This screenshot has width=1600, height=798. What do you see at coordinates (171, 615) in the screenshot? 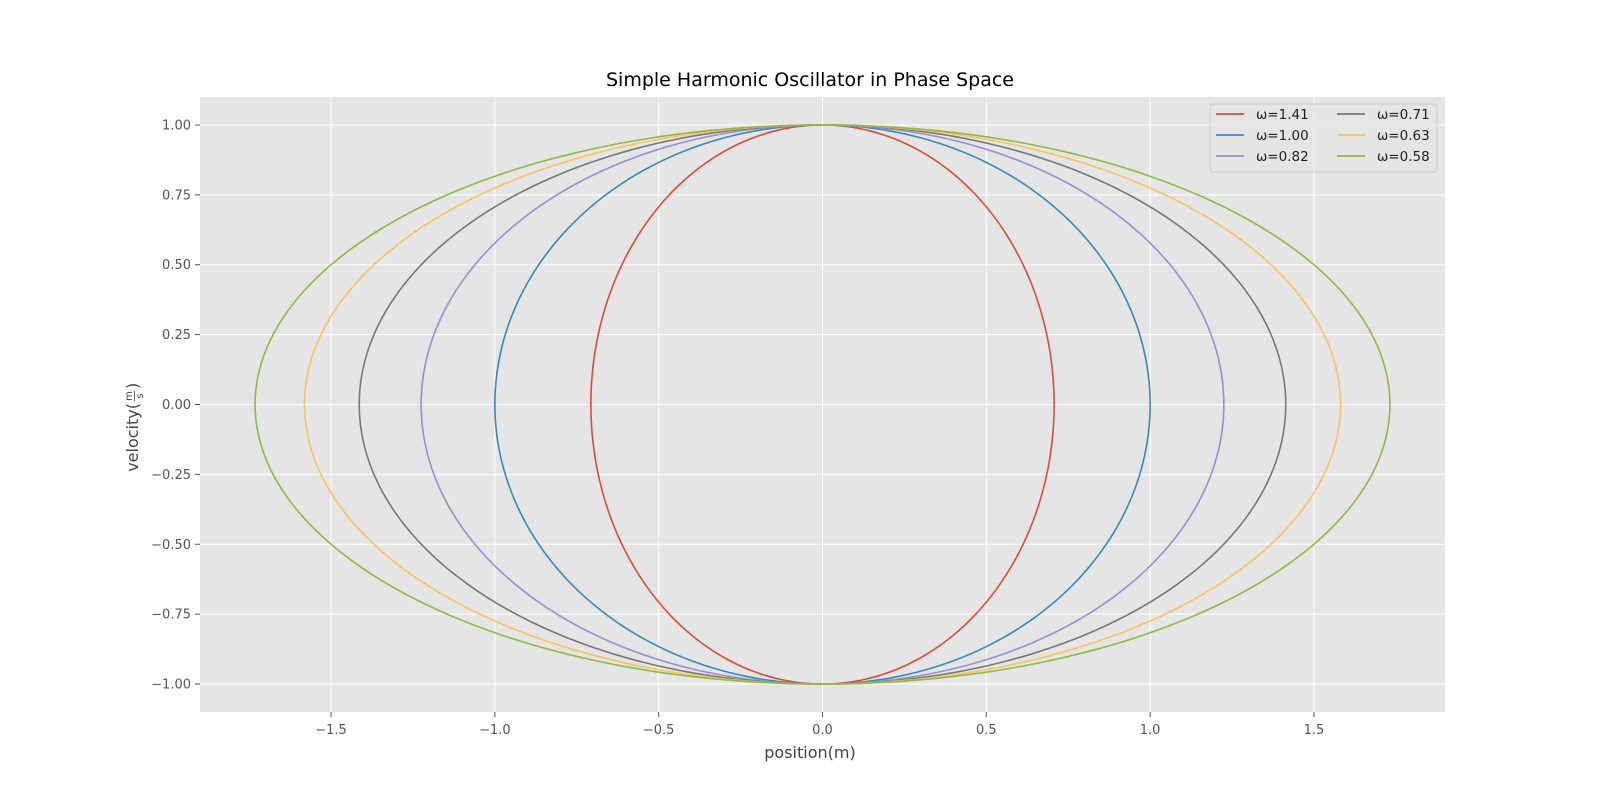
I see `y-tick-label: −0.75` at bounding box center [171, 615].